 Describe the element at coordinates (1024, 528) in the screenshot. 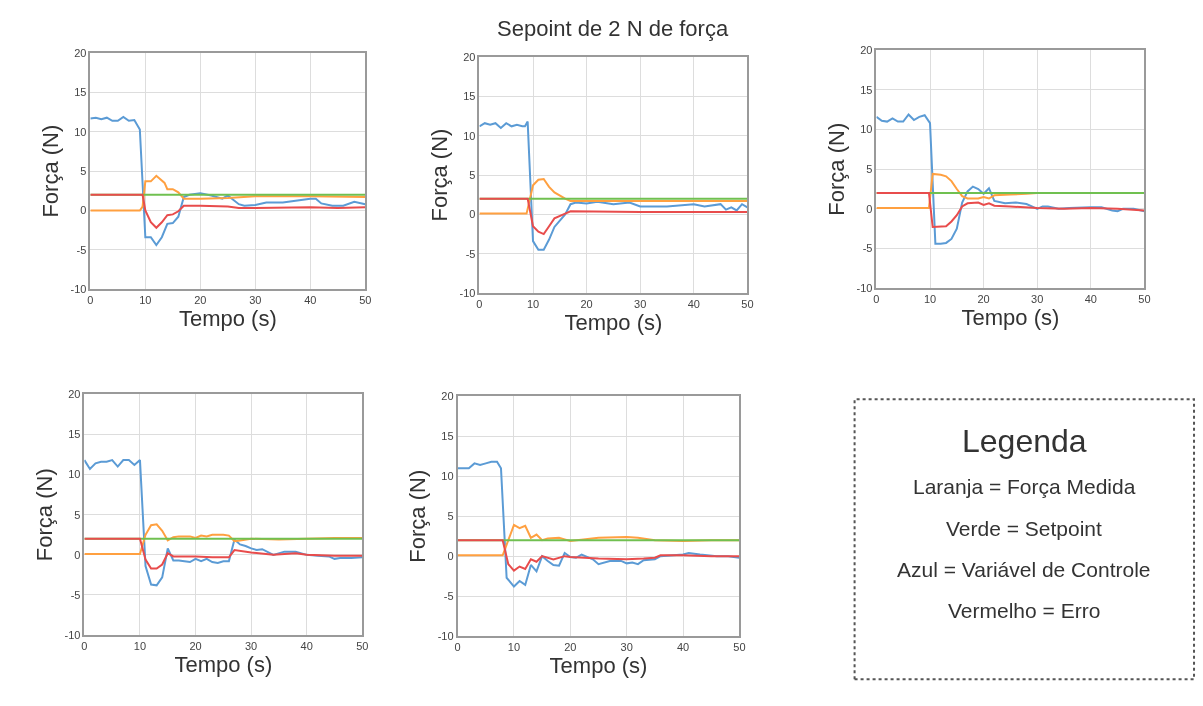

I see `text: Verde = Setpoint` at that location.